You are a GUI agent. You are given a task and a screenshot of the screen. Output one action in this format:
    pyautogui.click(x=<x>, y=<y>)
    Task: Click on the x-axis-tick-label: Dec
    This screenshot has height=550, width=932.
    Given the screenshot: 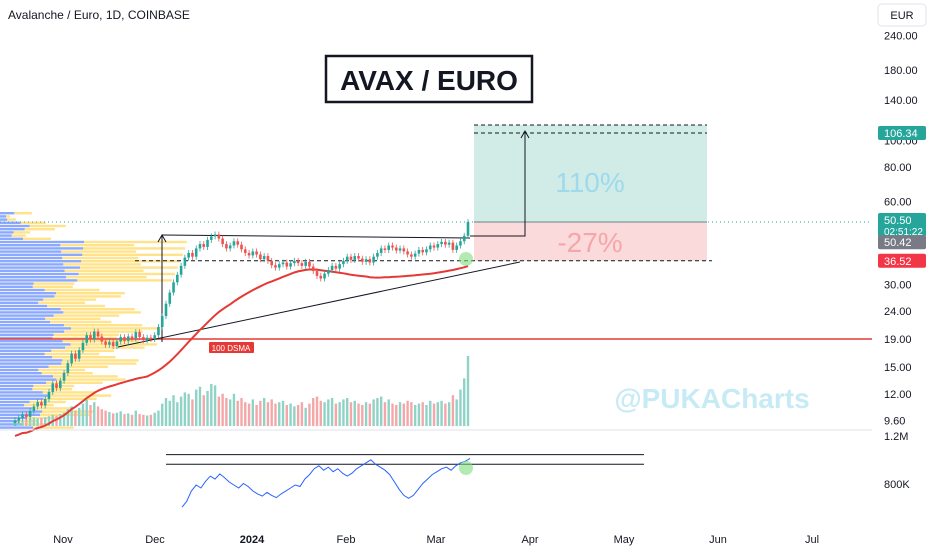 What is the action you would take?
    pyautogui.click(x=155, y=540)
    